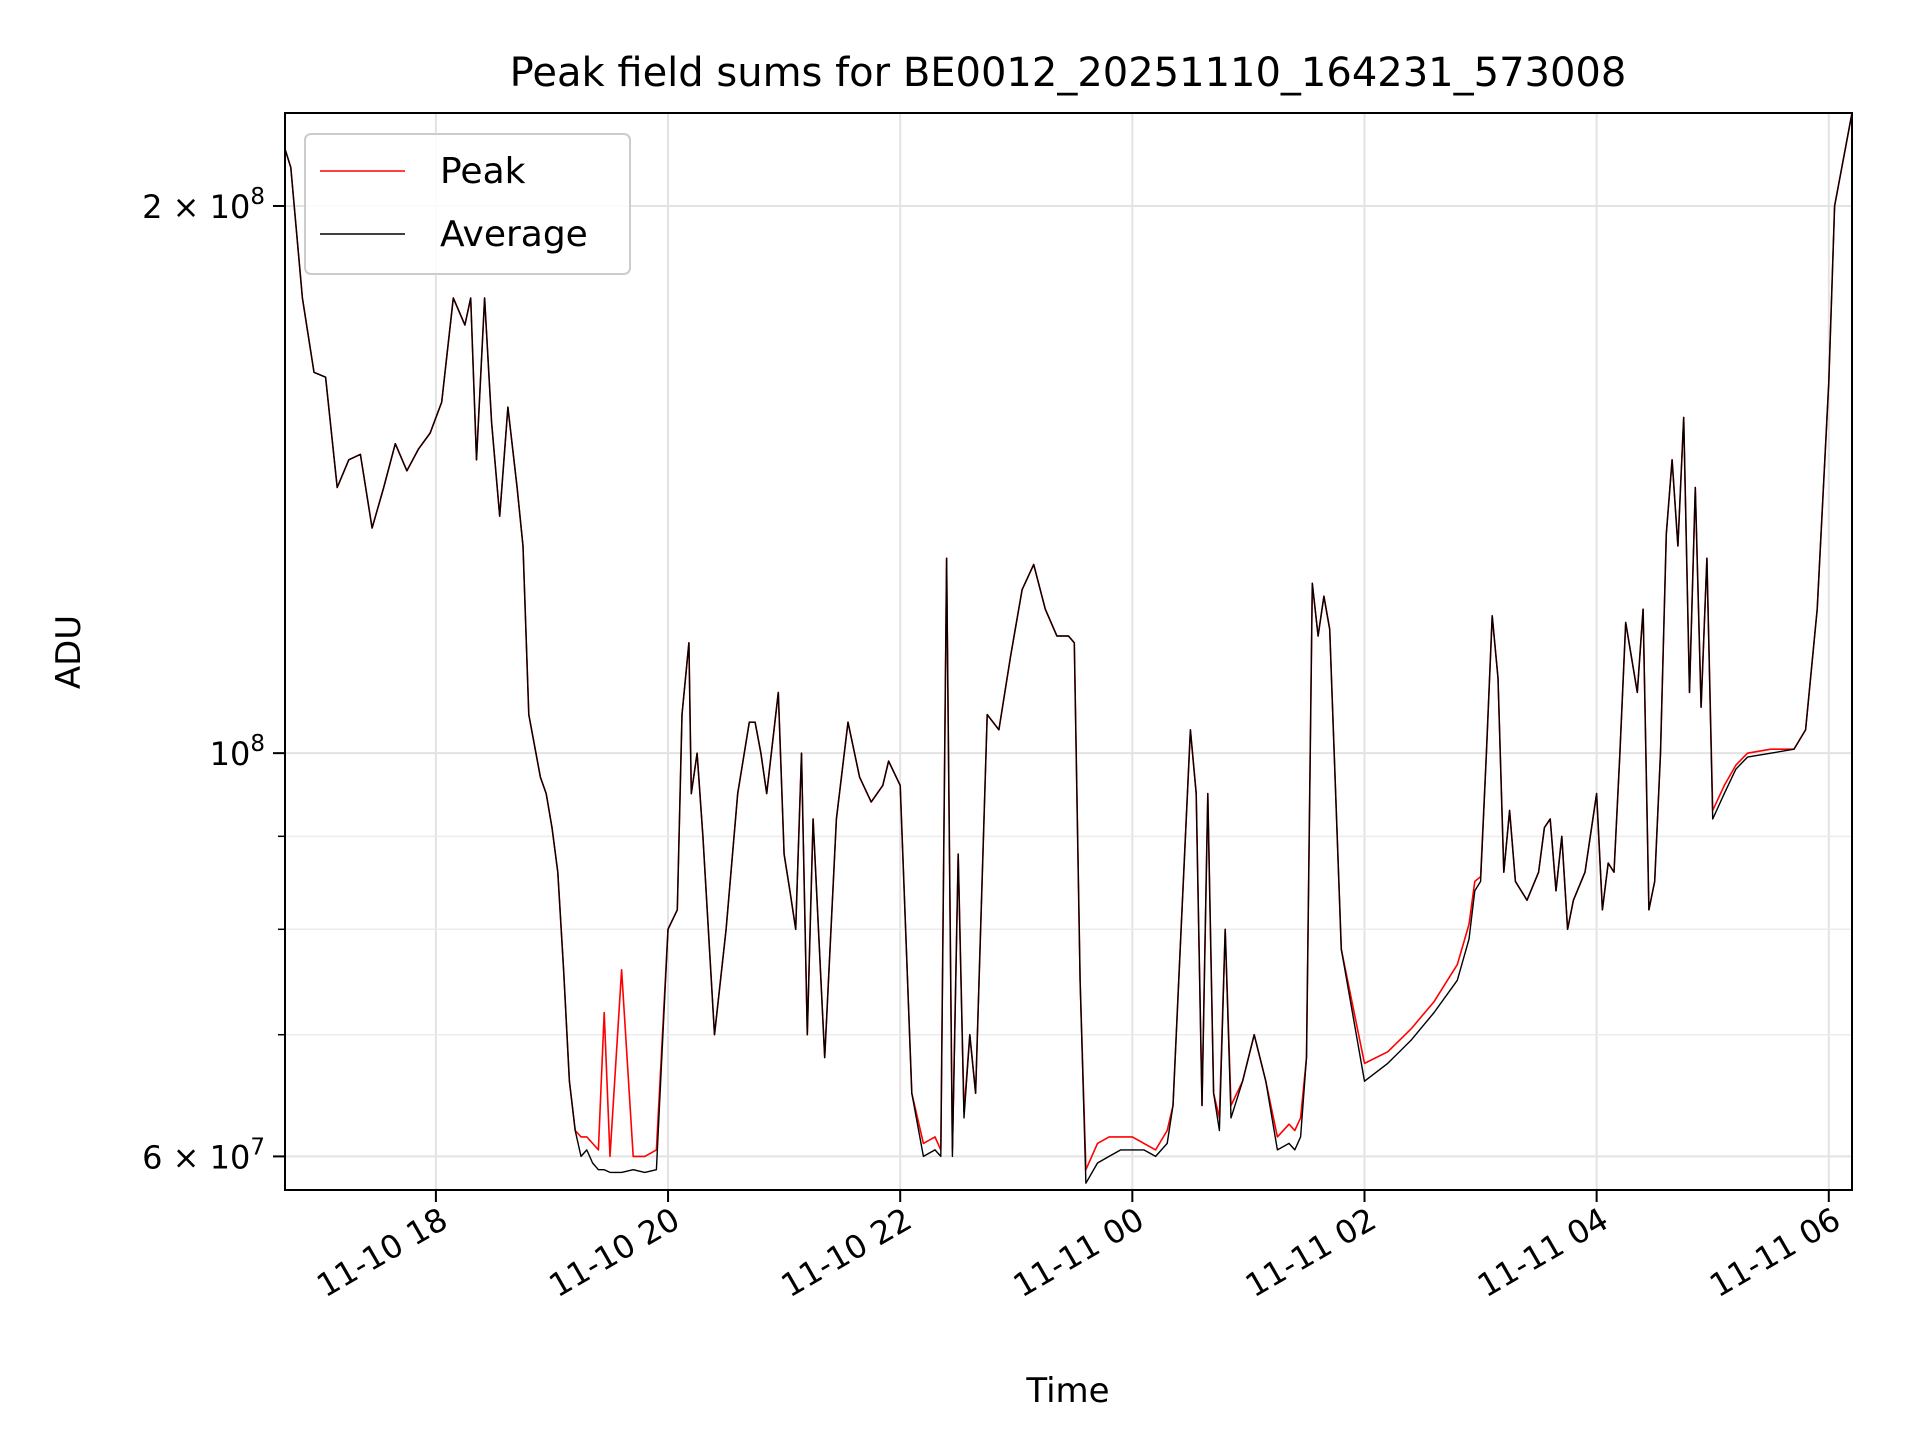 This screenshot has height=1440, width=1920. What do you see at coordinates (152, 1157) in the screenshot?
I see `y-tick-mantissa: 6` at bounding box center [152, 1157].